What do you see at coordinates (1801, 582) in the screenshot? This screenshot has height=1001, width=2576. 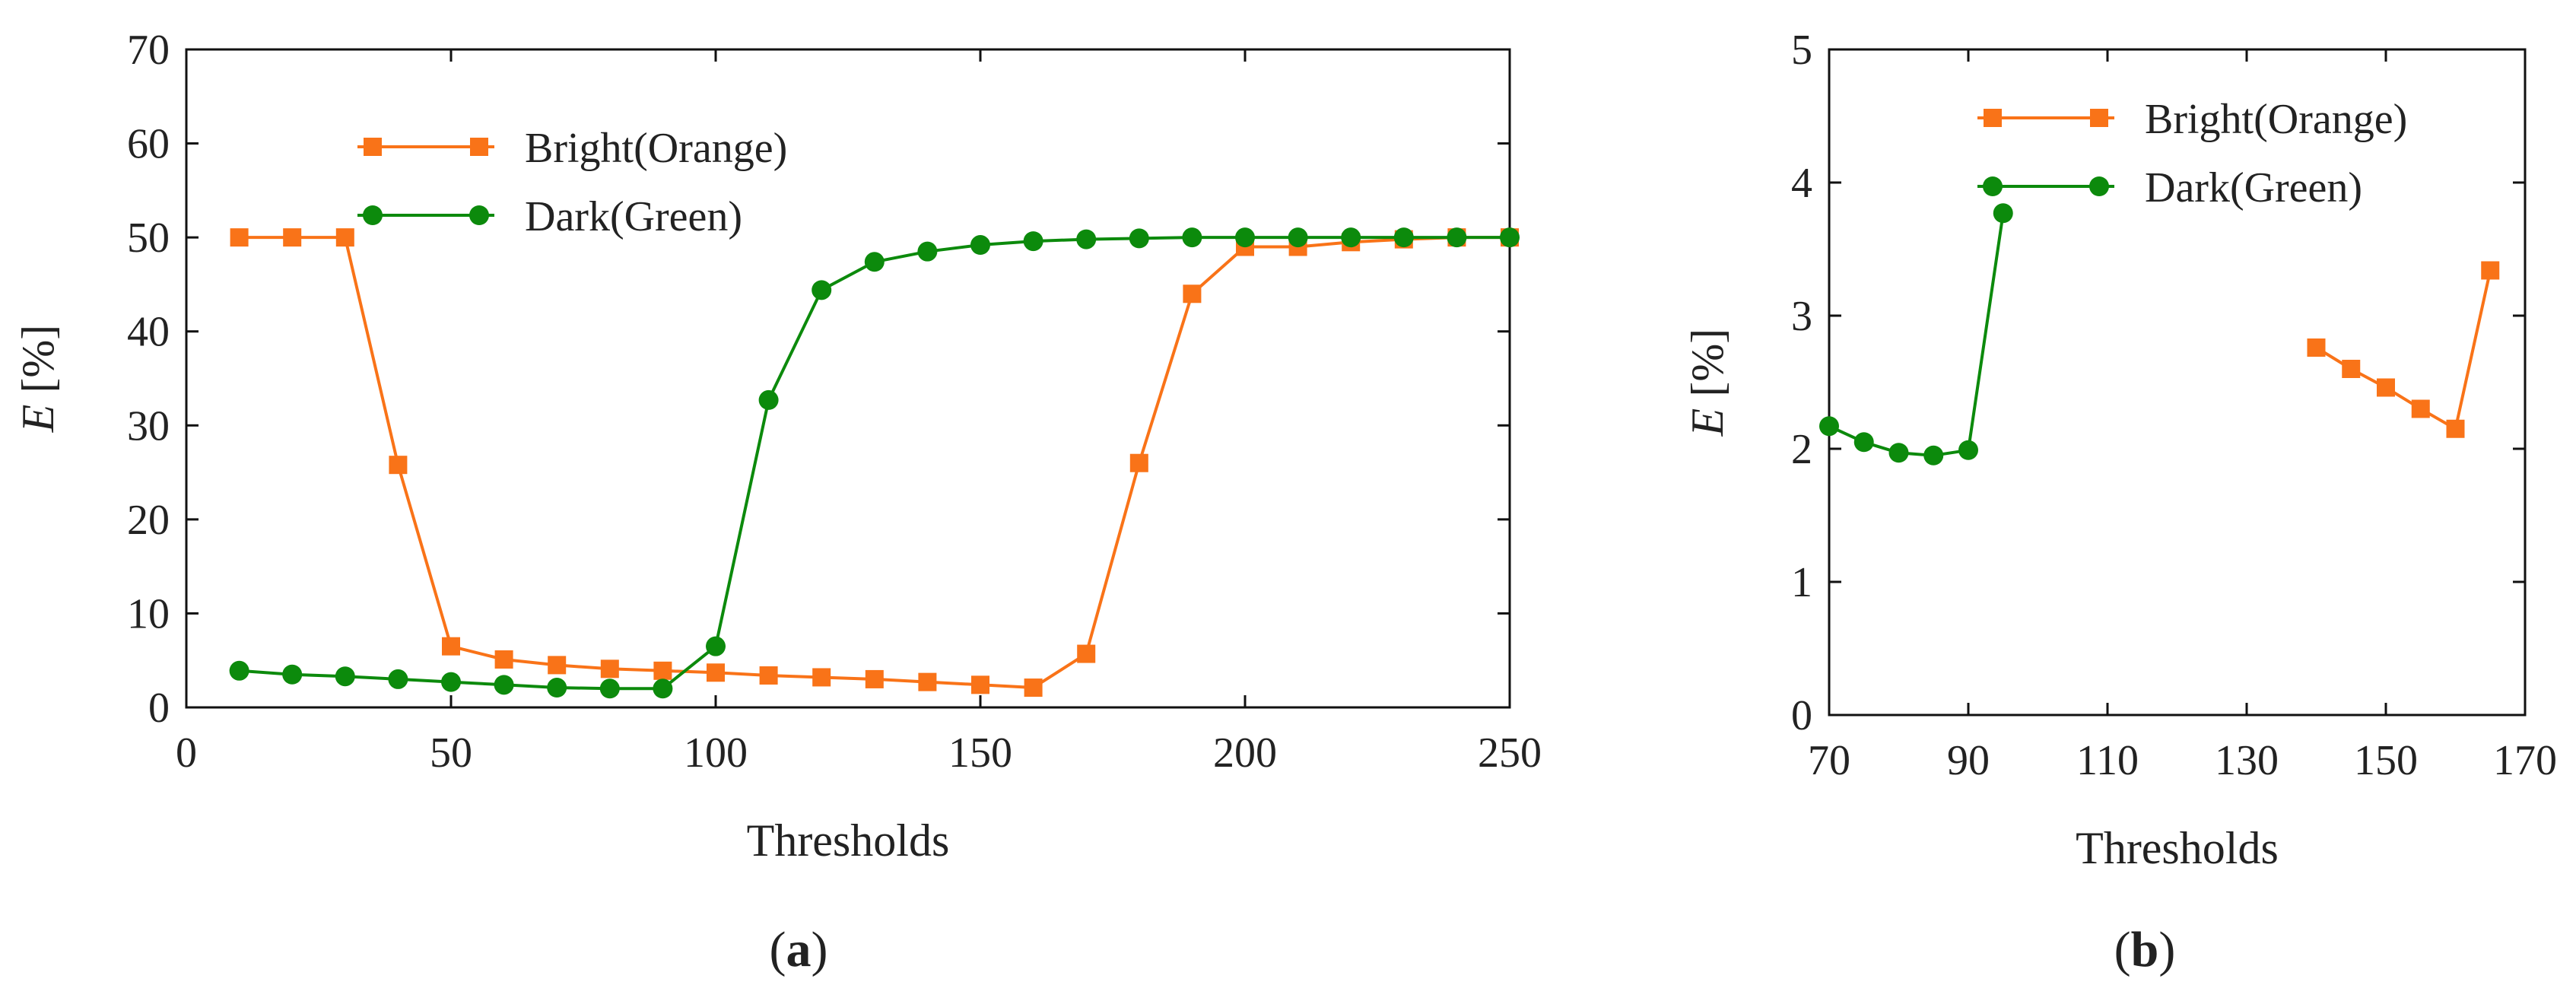 I see `y-tick-label: 1` at bounding box center [1801, 582].